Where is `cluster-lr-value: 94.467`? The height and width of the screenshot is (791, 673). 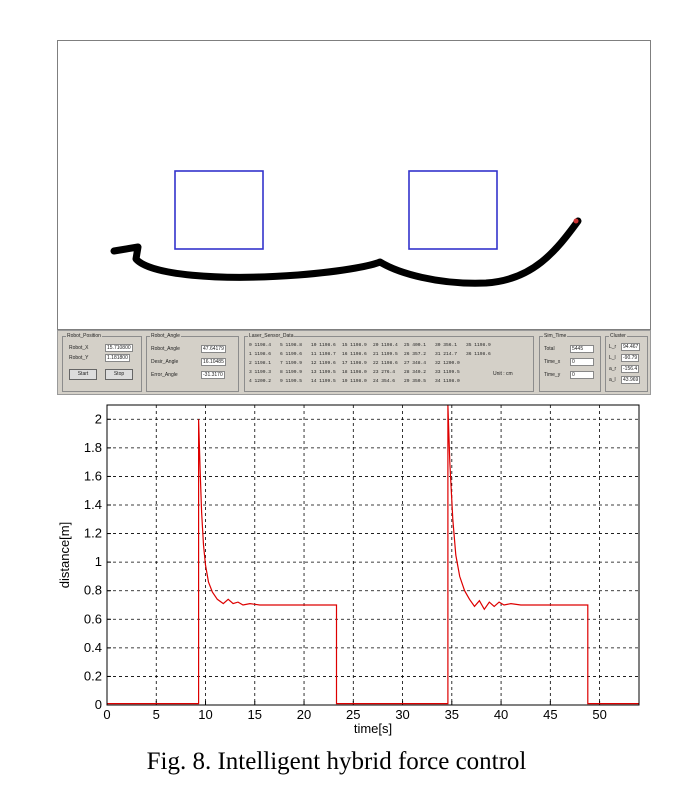 cluster-lr-value: 94.467 is located at coordinates (631, 347).